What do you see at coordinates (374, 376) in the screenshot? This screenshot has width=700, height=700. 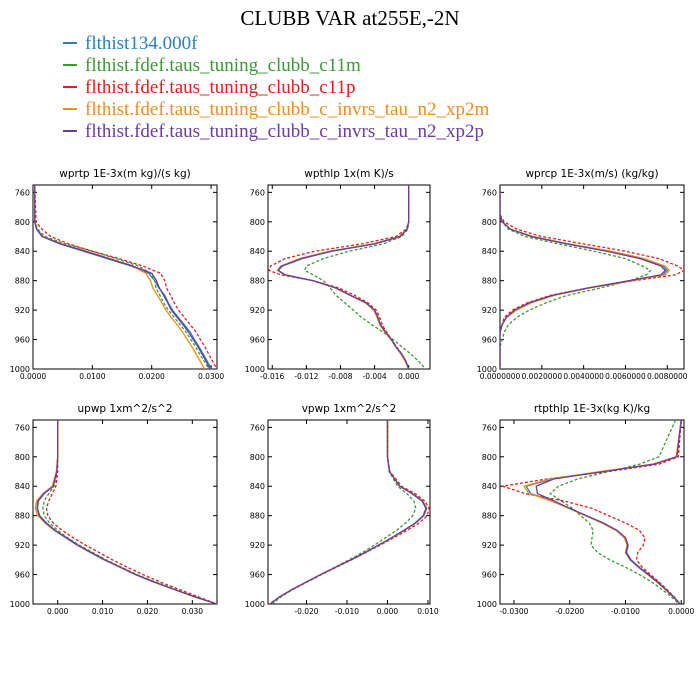 I see `x-tick-label: -0.004` at bounding box center [374, 376].